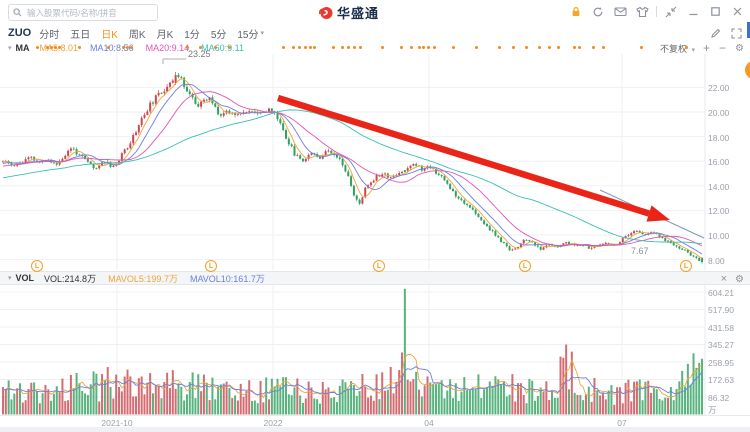 This screenshot has width=750, height=432. Describe the element at coordinates (165, 35) in the screenshot. I see `period-tab-5: 月K` at that location.